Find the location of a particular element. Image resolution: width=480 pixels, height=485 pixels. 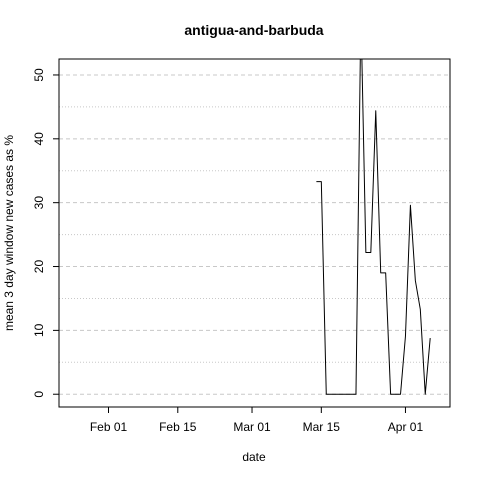

y-tick-label: 0 is located at coordinates (39, 394).